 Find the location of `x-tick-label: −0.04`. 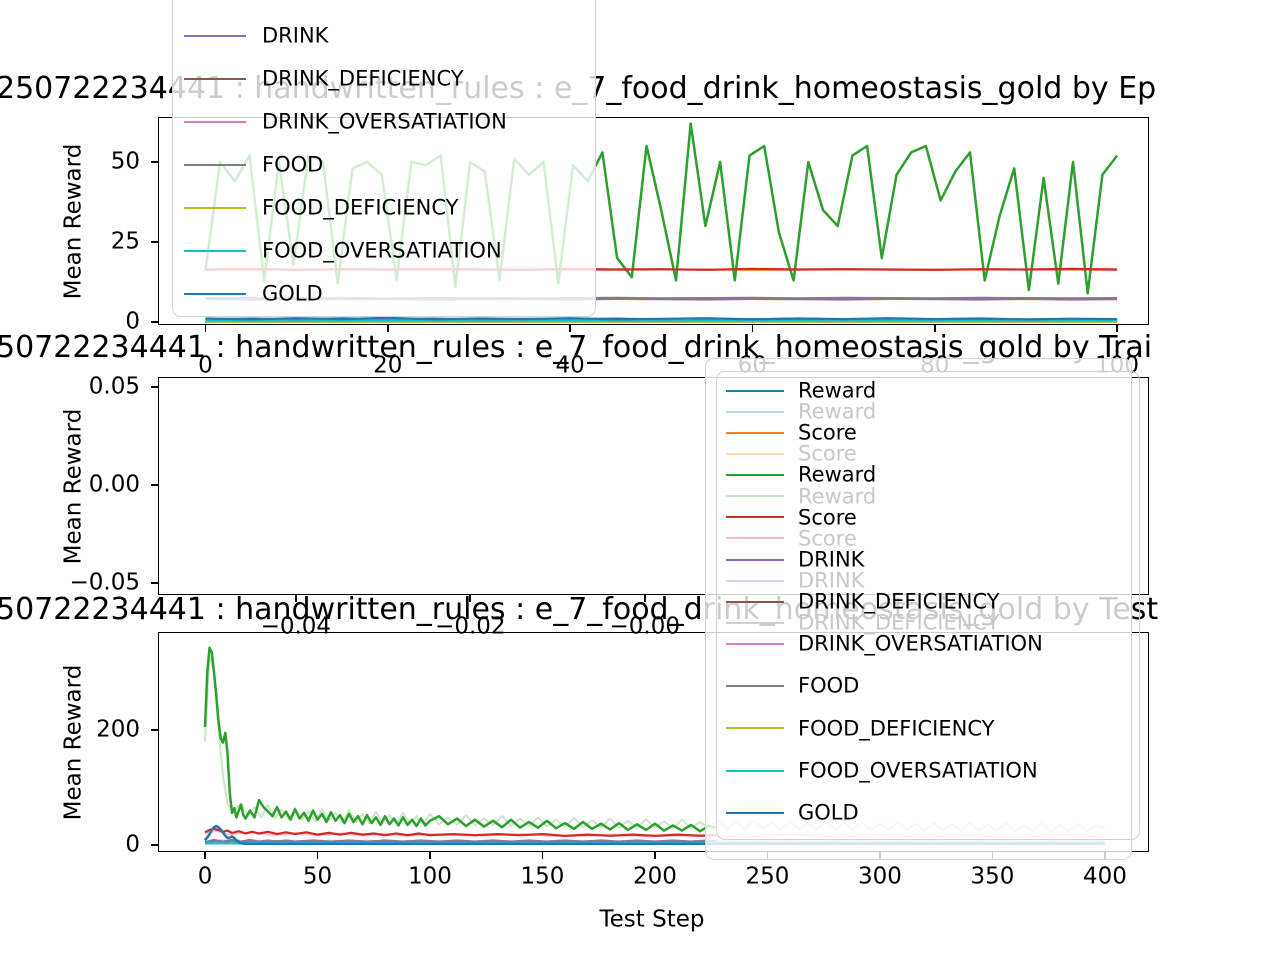

x-tick-label: −0.04 is located at coordinates (296, 626).